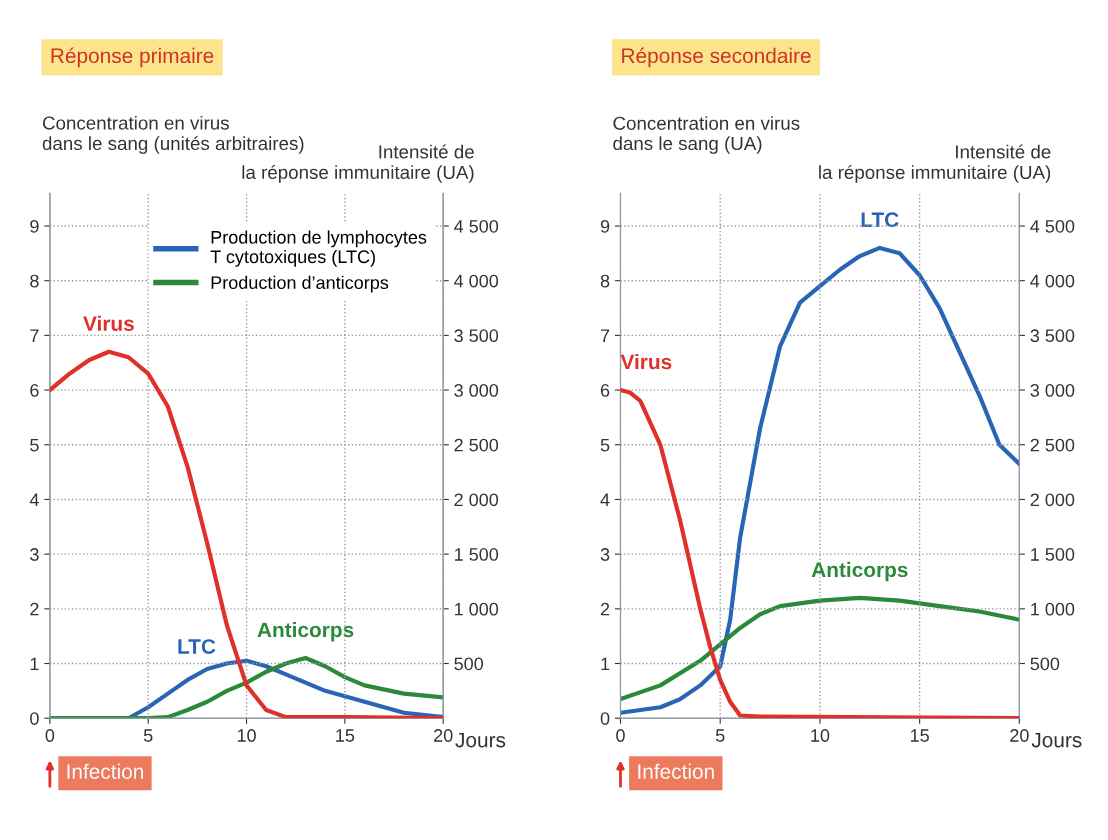  Describe the element at coordinates (935, 163) in the screenshot. I see `y2-axis-title: Intensité de la réponse immunitaire (UA)` at that location.